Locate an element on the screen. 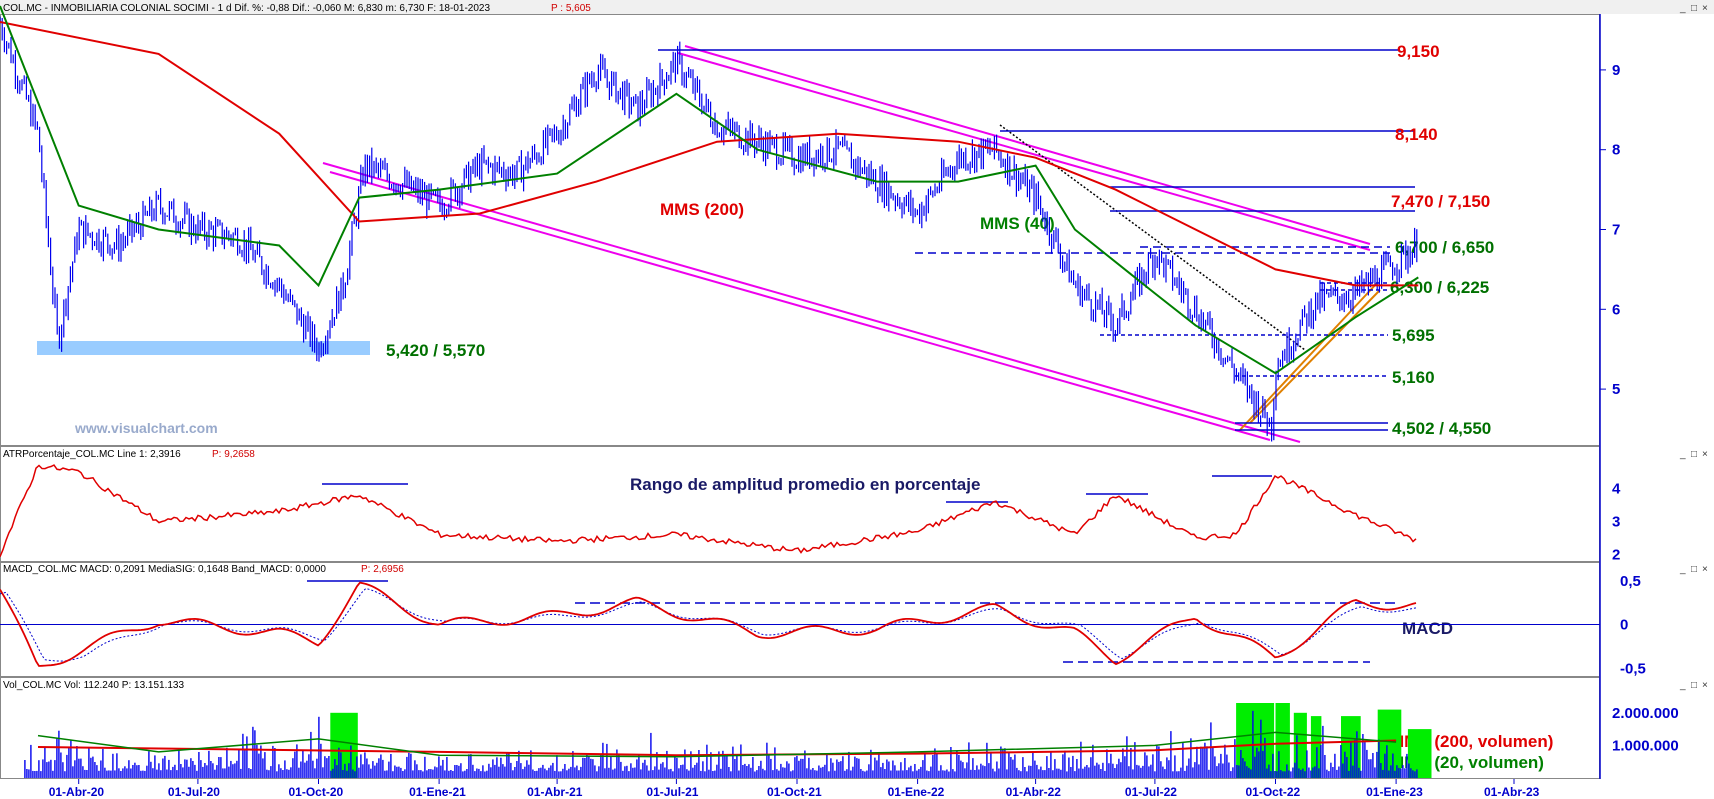 The image size is (1714, 799). y-tick-label: 0 is located at coordinates (1624, 625).